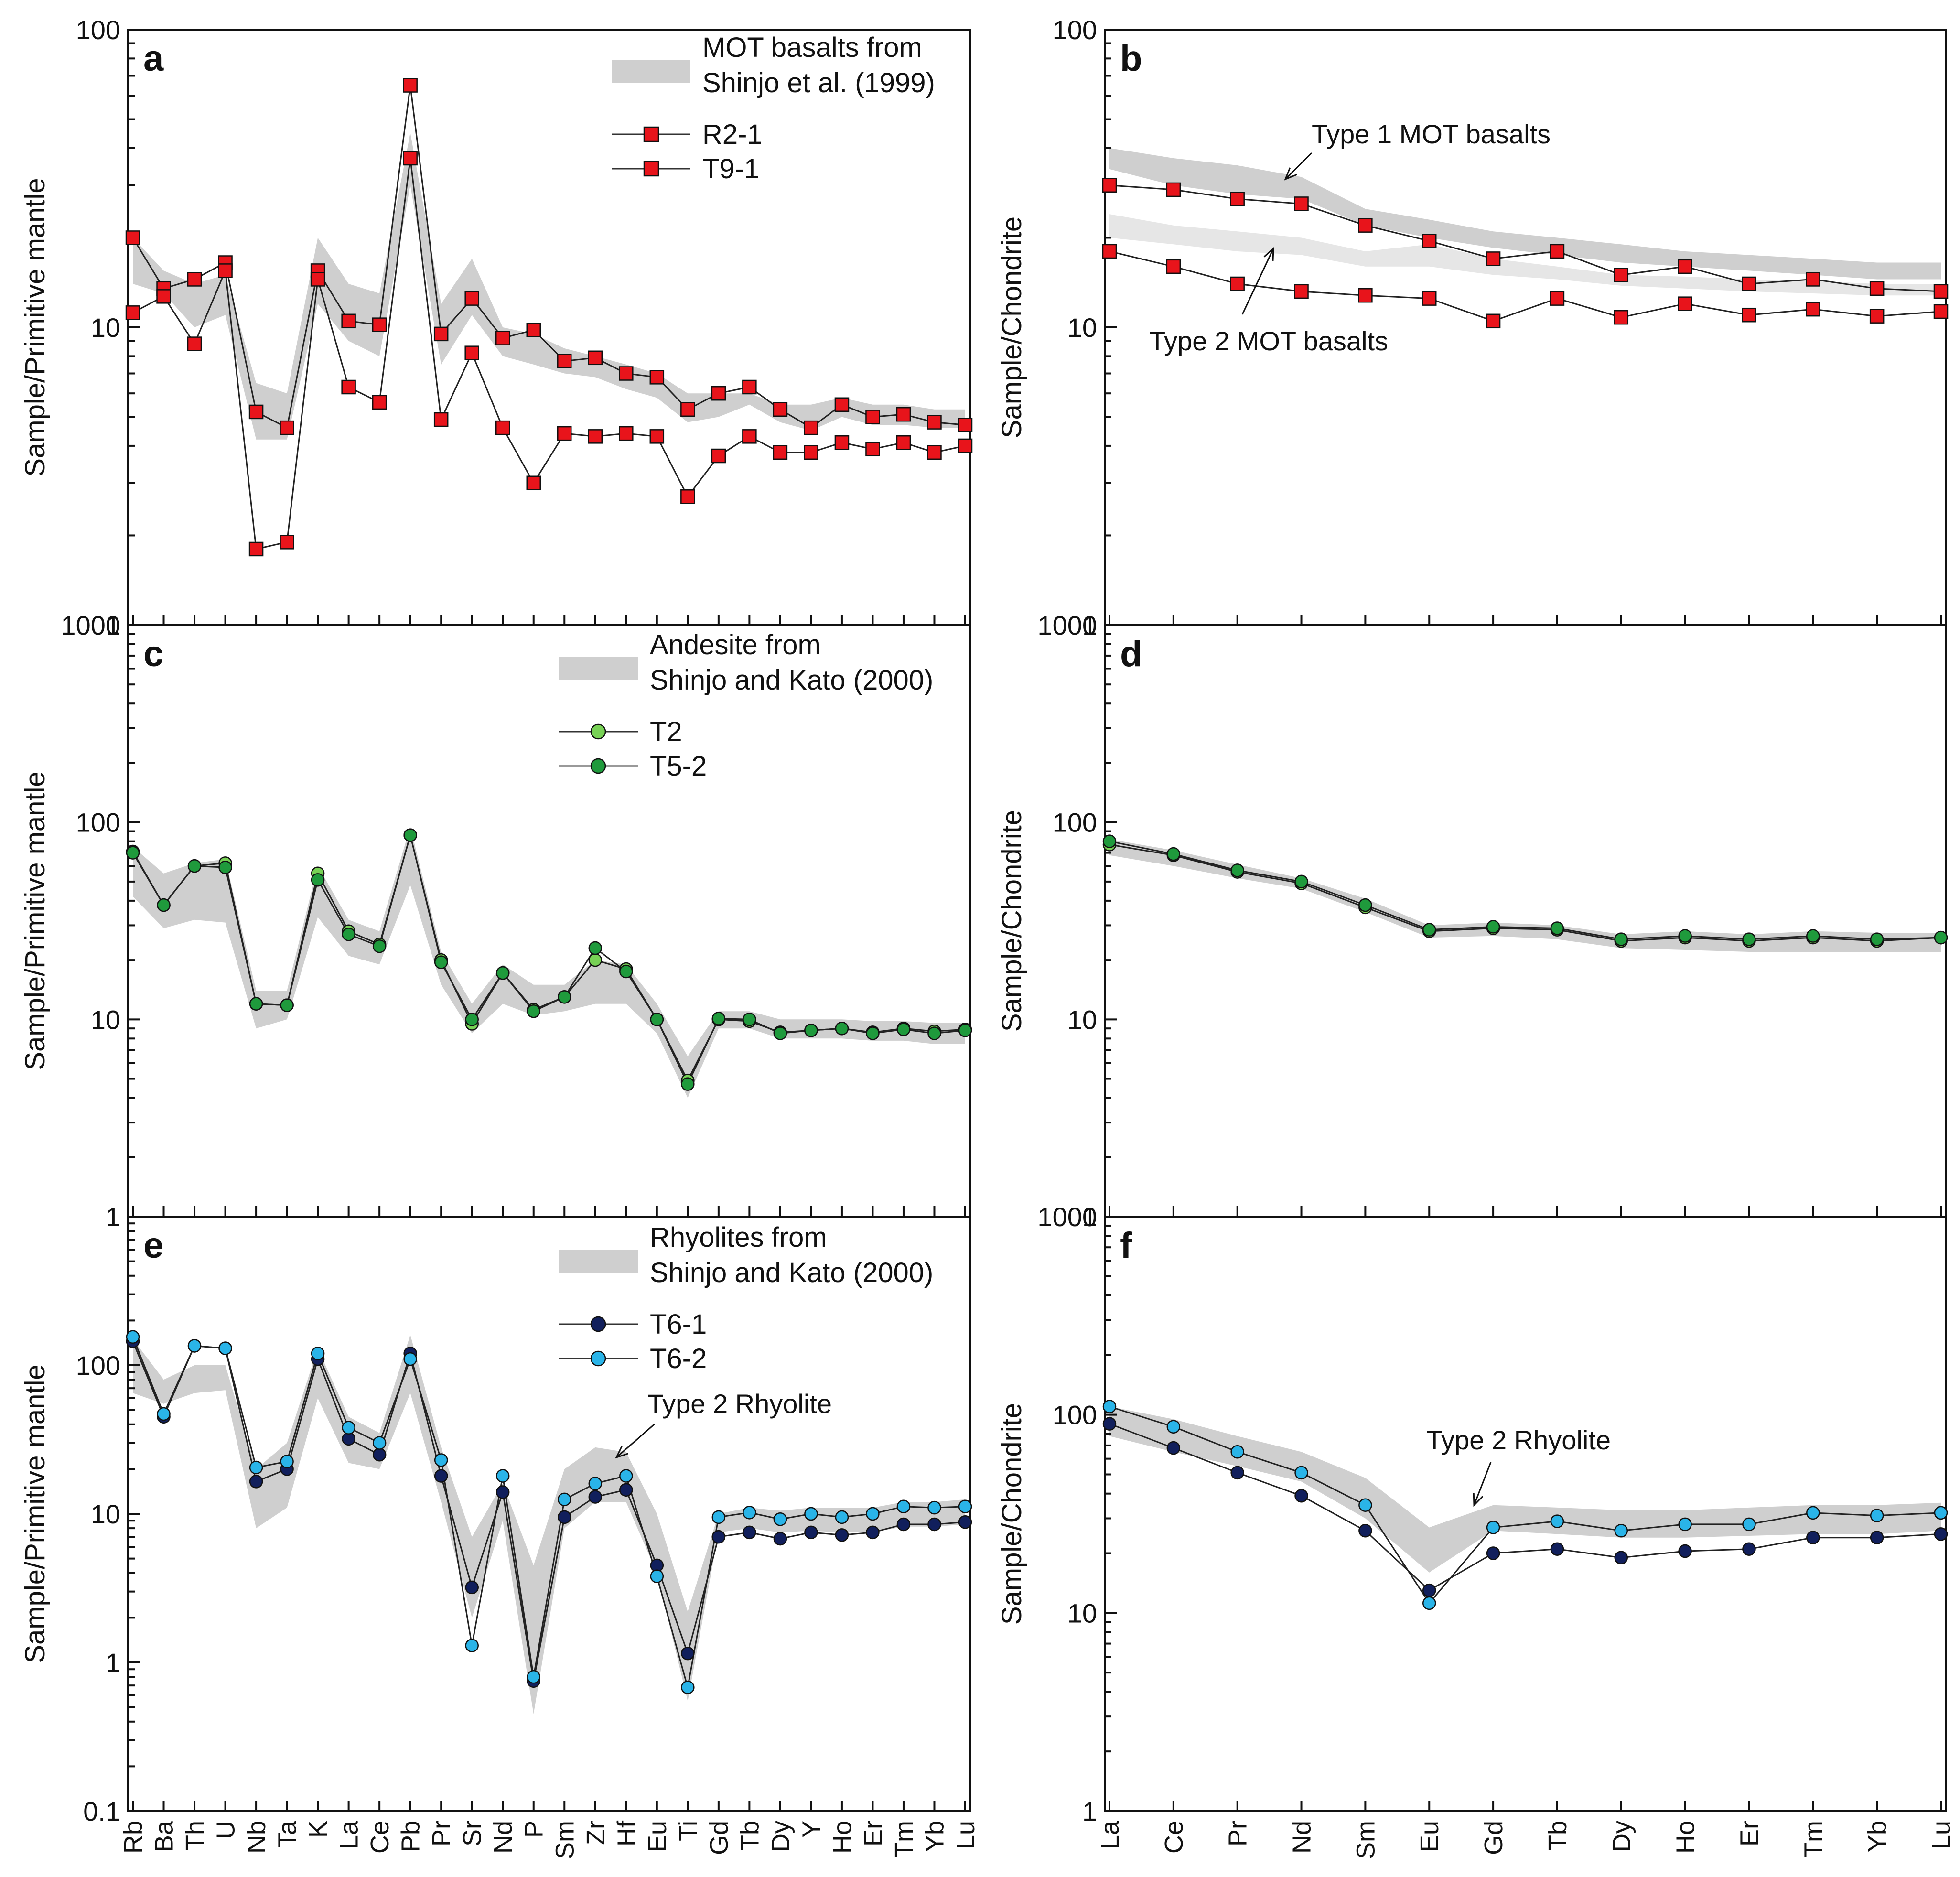 Image resolution: width=1960 pixels, height=1877 pixels. What do you see at coordinates (812, 47) in the screenshot?
I see `legend-band-label: MOT basalts from` at bounding box center [812, 47].